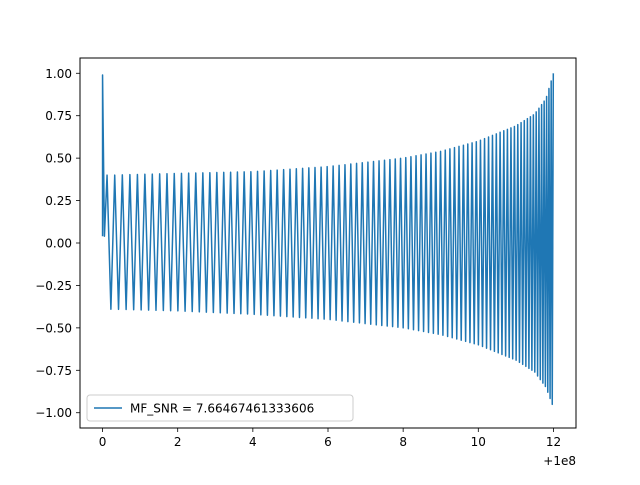 The image size is (640, 485). Describe the element at coordinates (58, 201) in the screenshot. I see `y-tick-label: 0.25` at that location.